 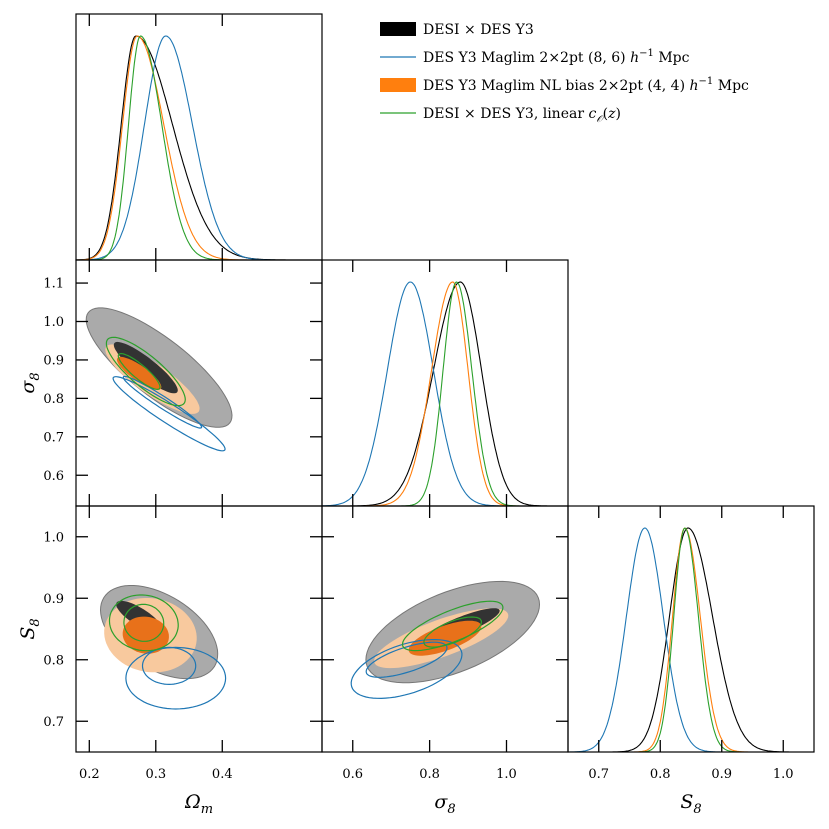 I want to click on x-axis-title-s8: σ8, so click(x=444, y=804).